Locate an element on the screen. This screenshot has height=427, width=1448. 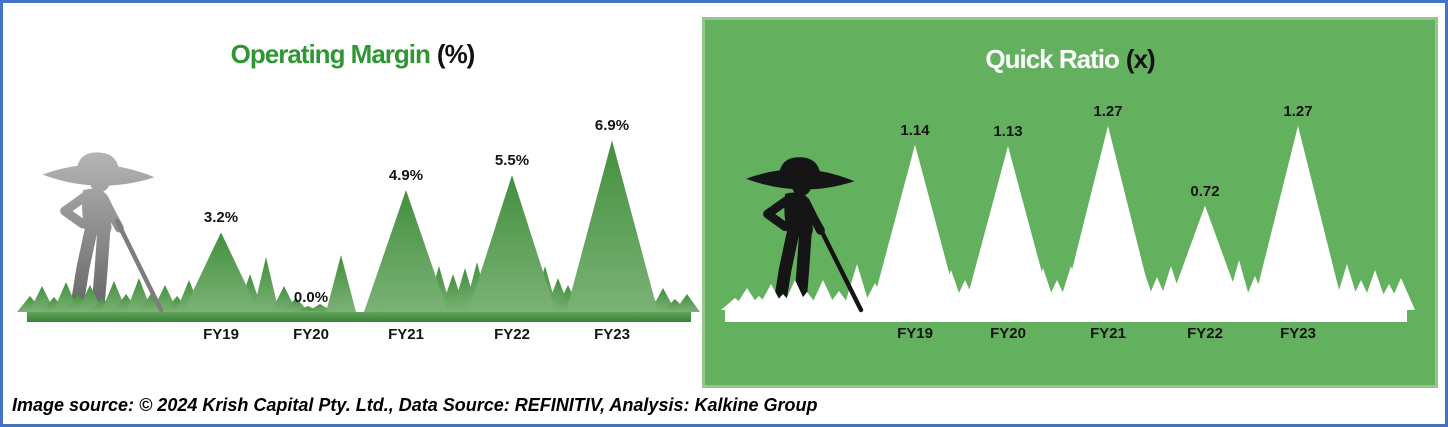
operating-margin-title-text: Operating Margin is located at coordinates (330, 54).